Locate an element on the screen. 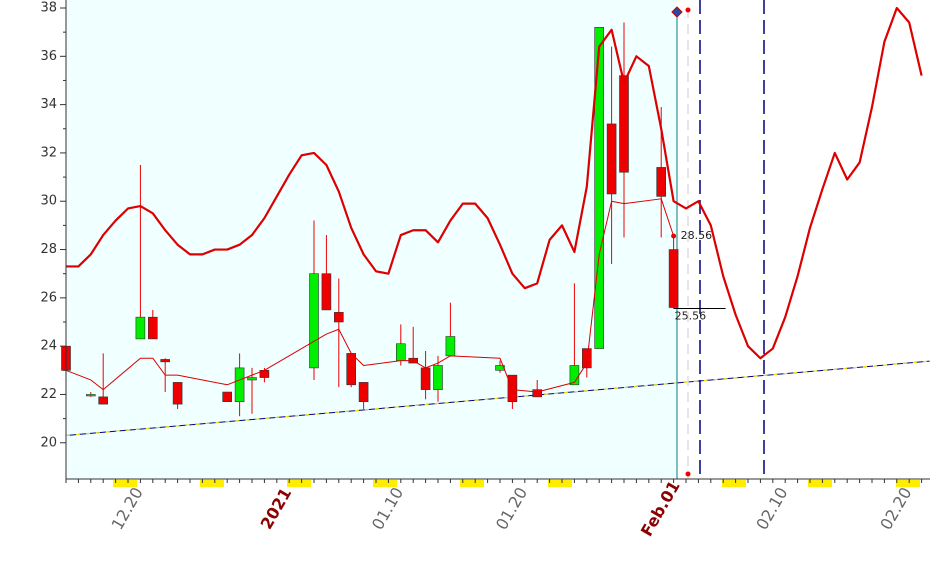  x-tick-label: 2021 is located at coordinates (276, 508).